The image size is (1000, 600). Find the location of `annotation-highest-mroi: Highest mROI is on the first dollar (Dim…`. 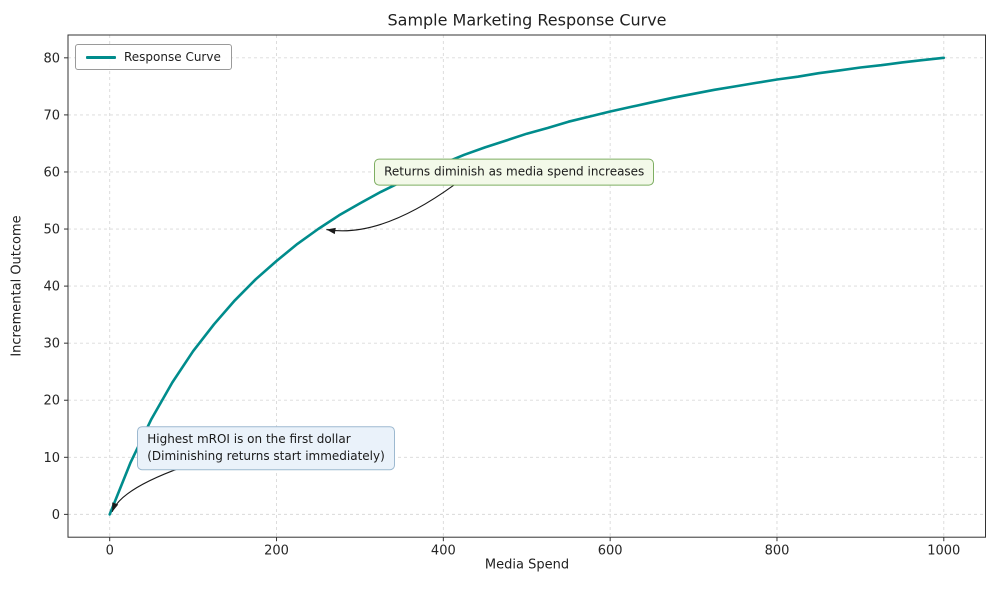

annotation-highest-mroi: Highest mROI is on the first dollar (Dim… is located at coordinates (266, 448).